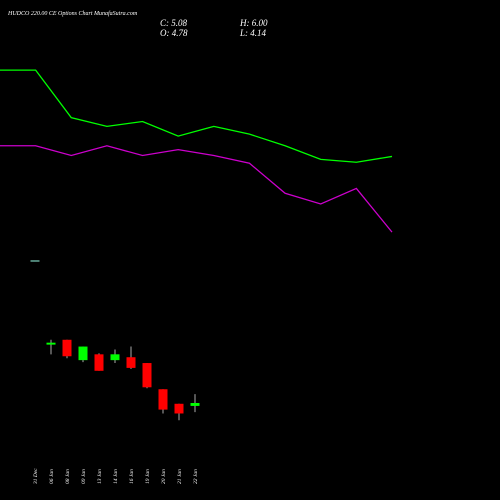 The image size is (500, 500). Describe the element at coordinates (180, 476) in the screenshot. I see `x-tick-label: 21 Jan` at that location.